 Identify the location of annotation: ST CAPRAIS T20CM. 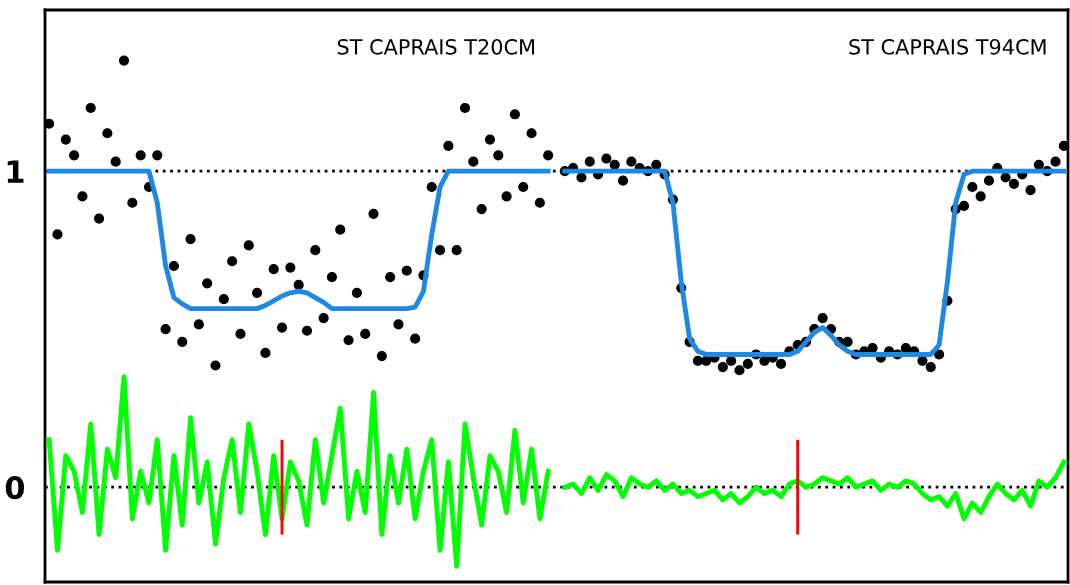
(435, 46).